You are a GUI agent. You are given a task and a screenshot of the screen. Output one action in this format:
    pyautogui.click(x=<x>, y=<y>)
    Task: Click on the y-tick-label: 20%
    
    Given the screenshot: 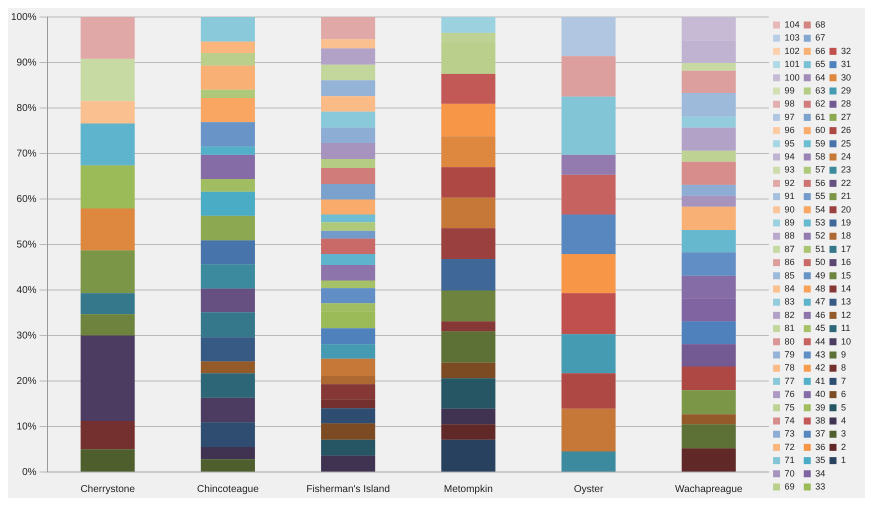 What is the action you would take?
    pyautogui.click(x=26, y=381)
    